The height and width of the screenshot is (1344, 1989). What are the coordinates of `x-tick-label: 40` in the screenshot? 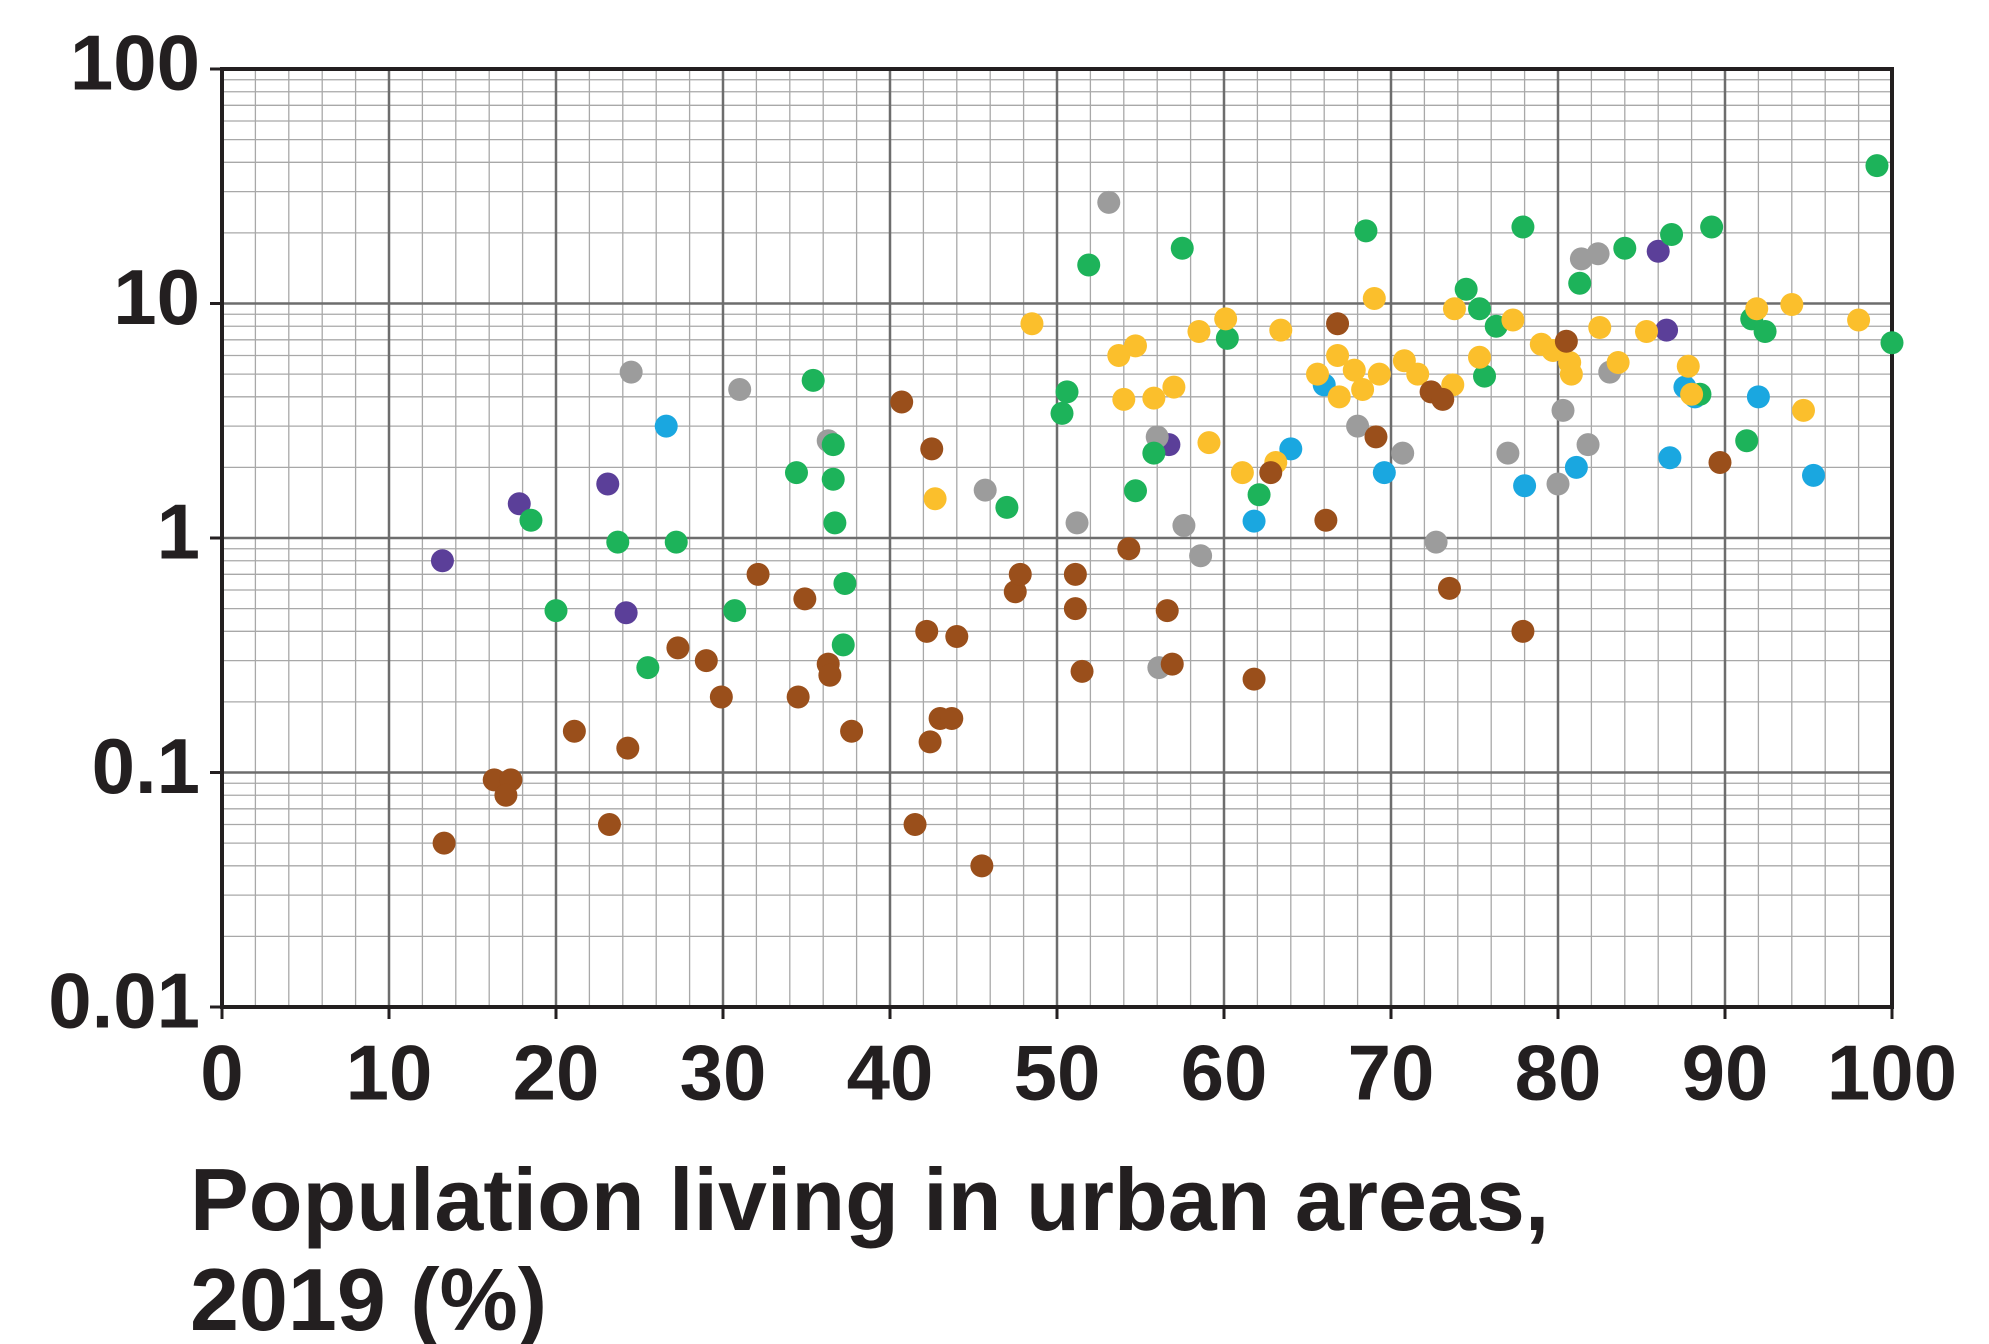 It's located at (890, 1073).